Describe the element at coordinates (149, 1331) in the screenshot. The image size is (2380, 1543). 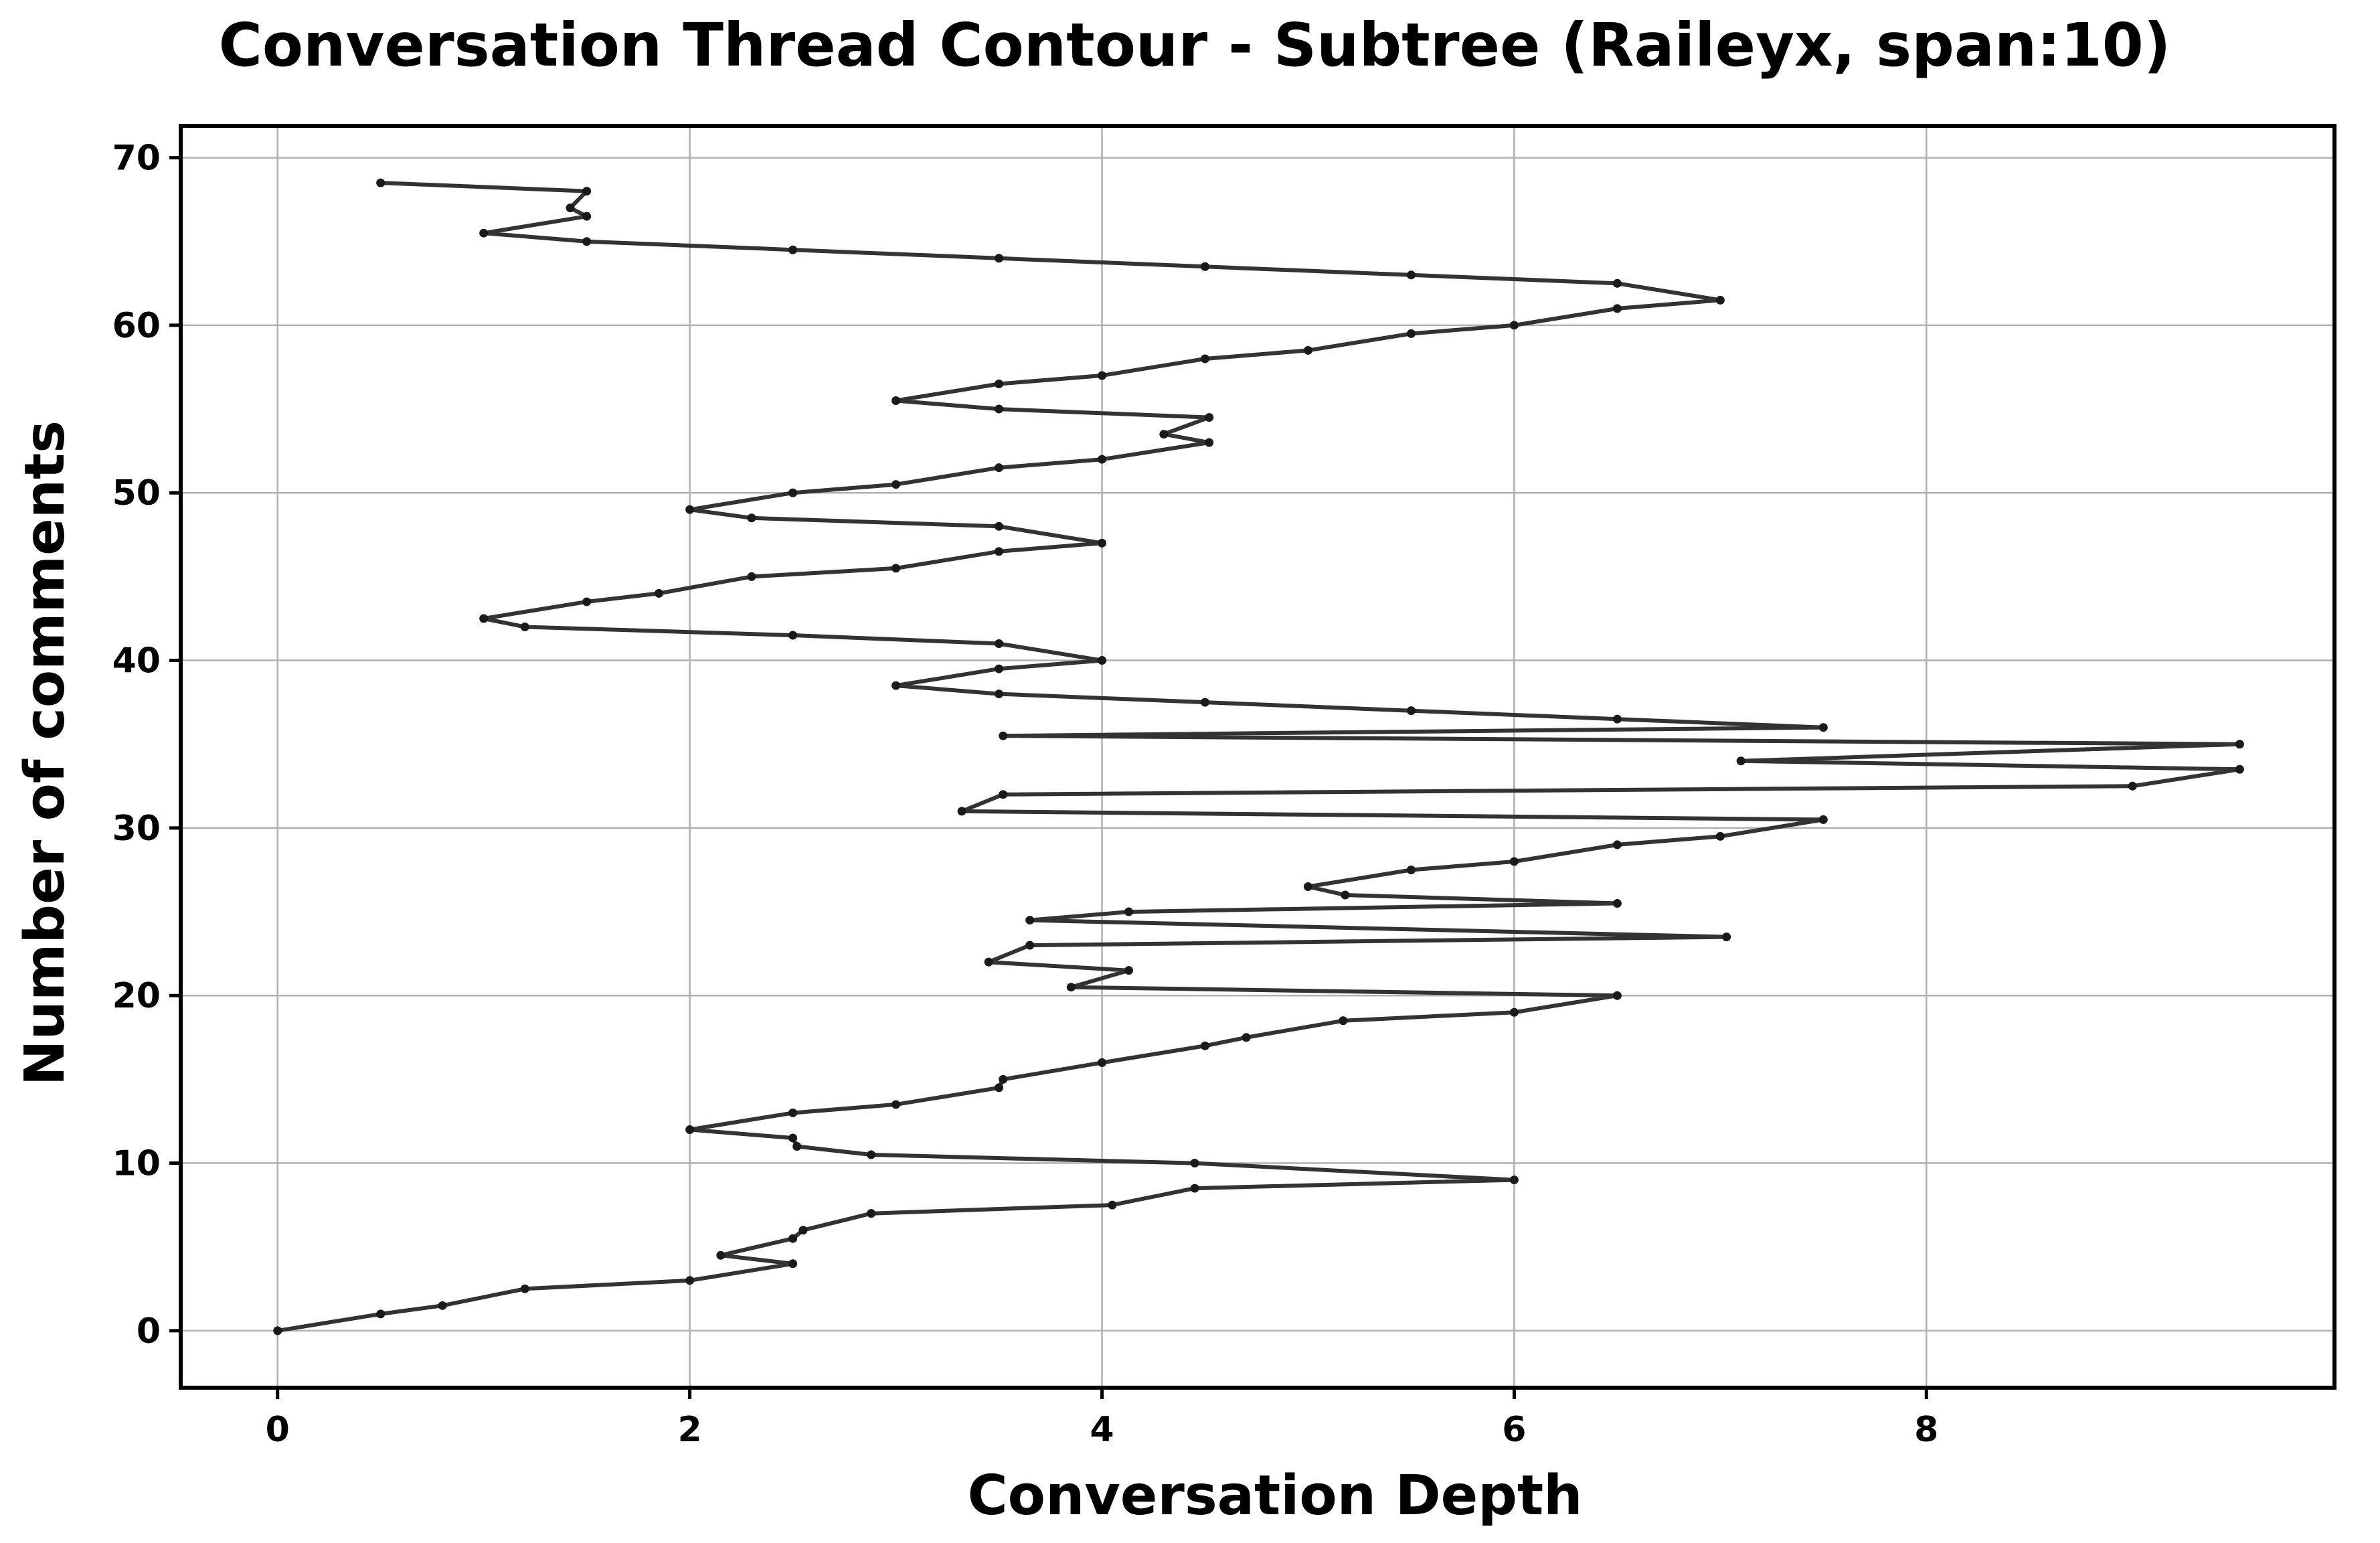
I see `y-tick-label: 0` at that location.